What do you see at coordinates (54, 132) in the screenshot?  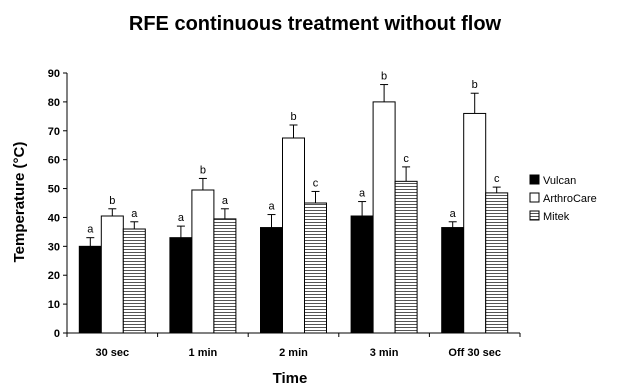 I see `y-tick-label: 70` at bounding box center [54, 132].